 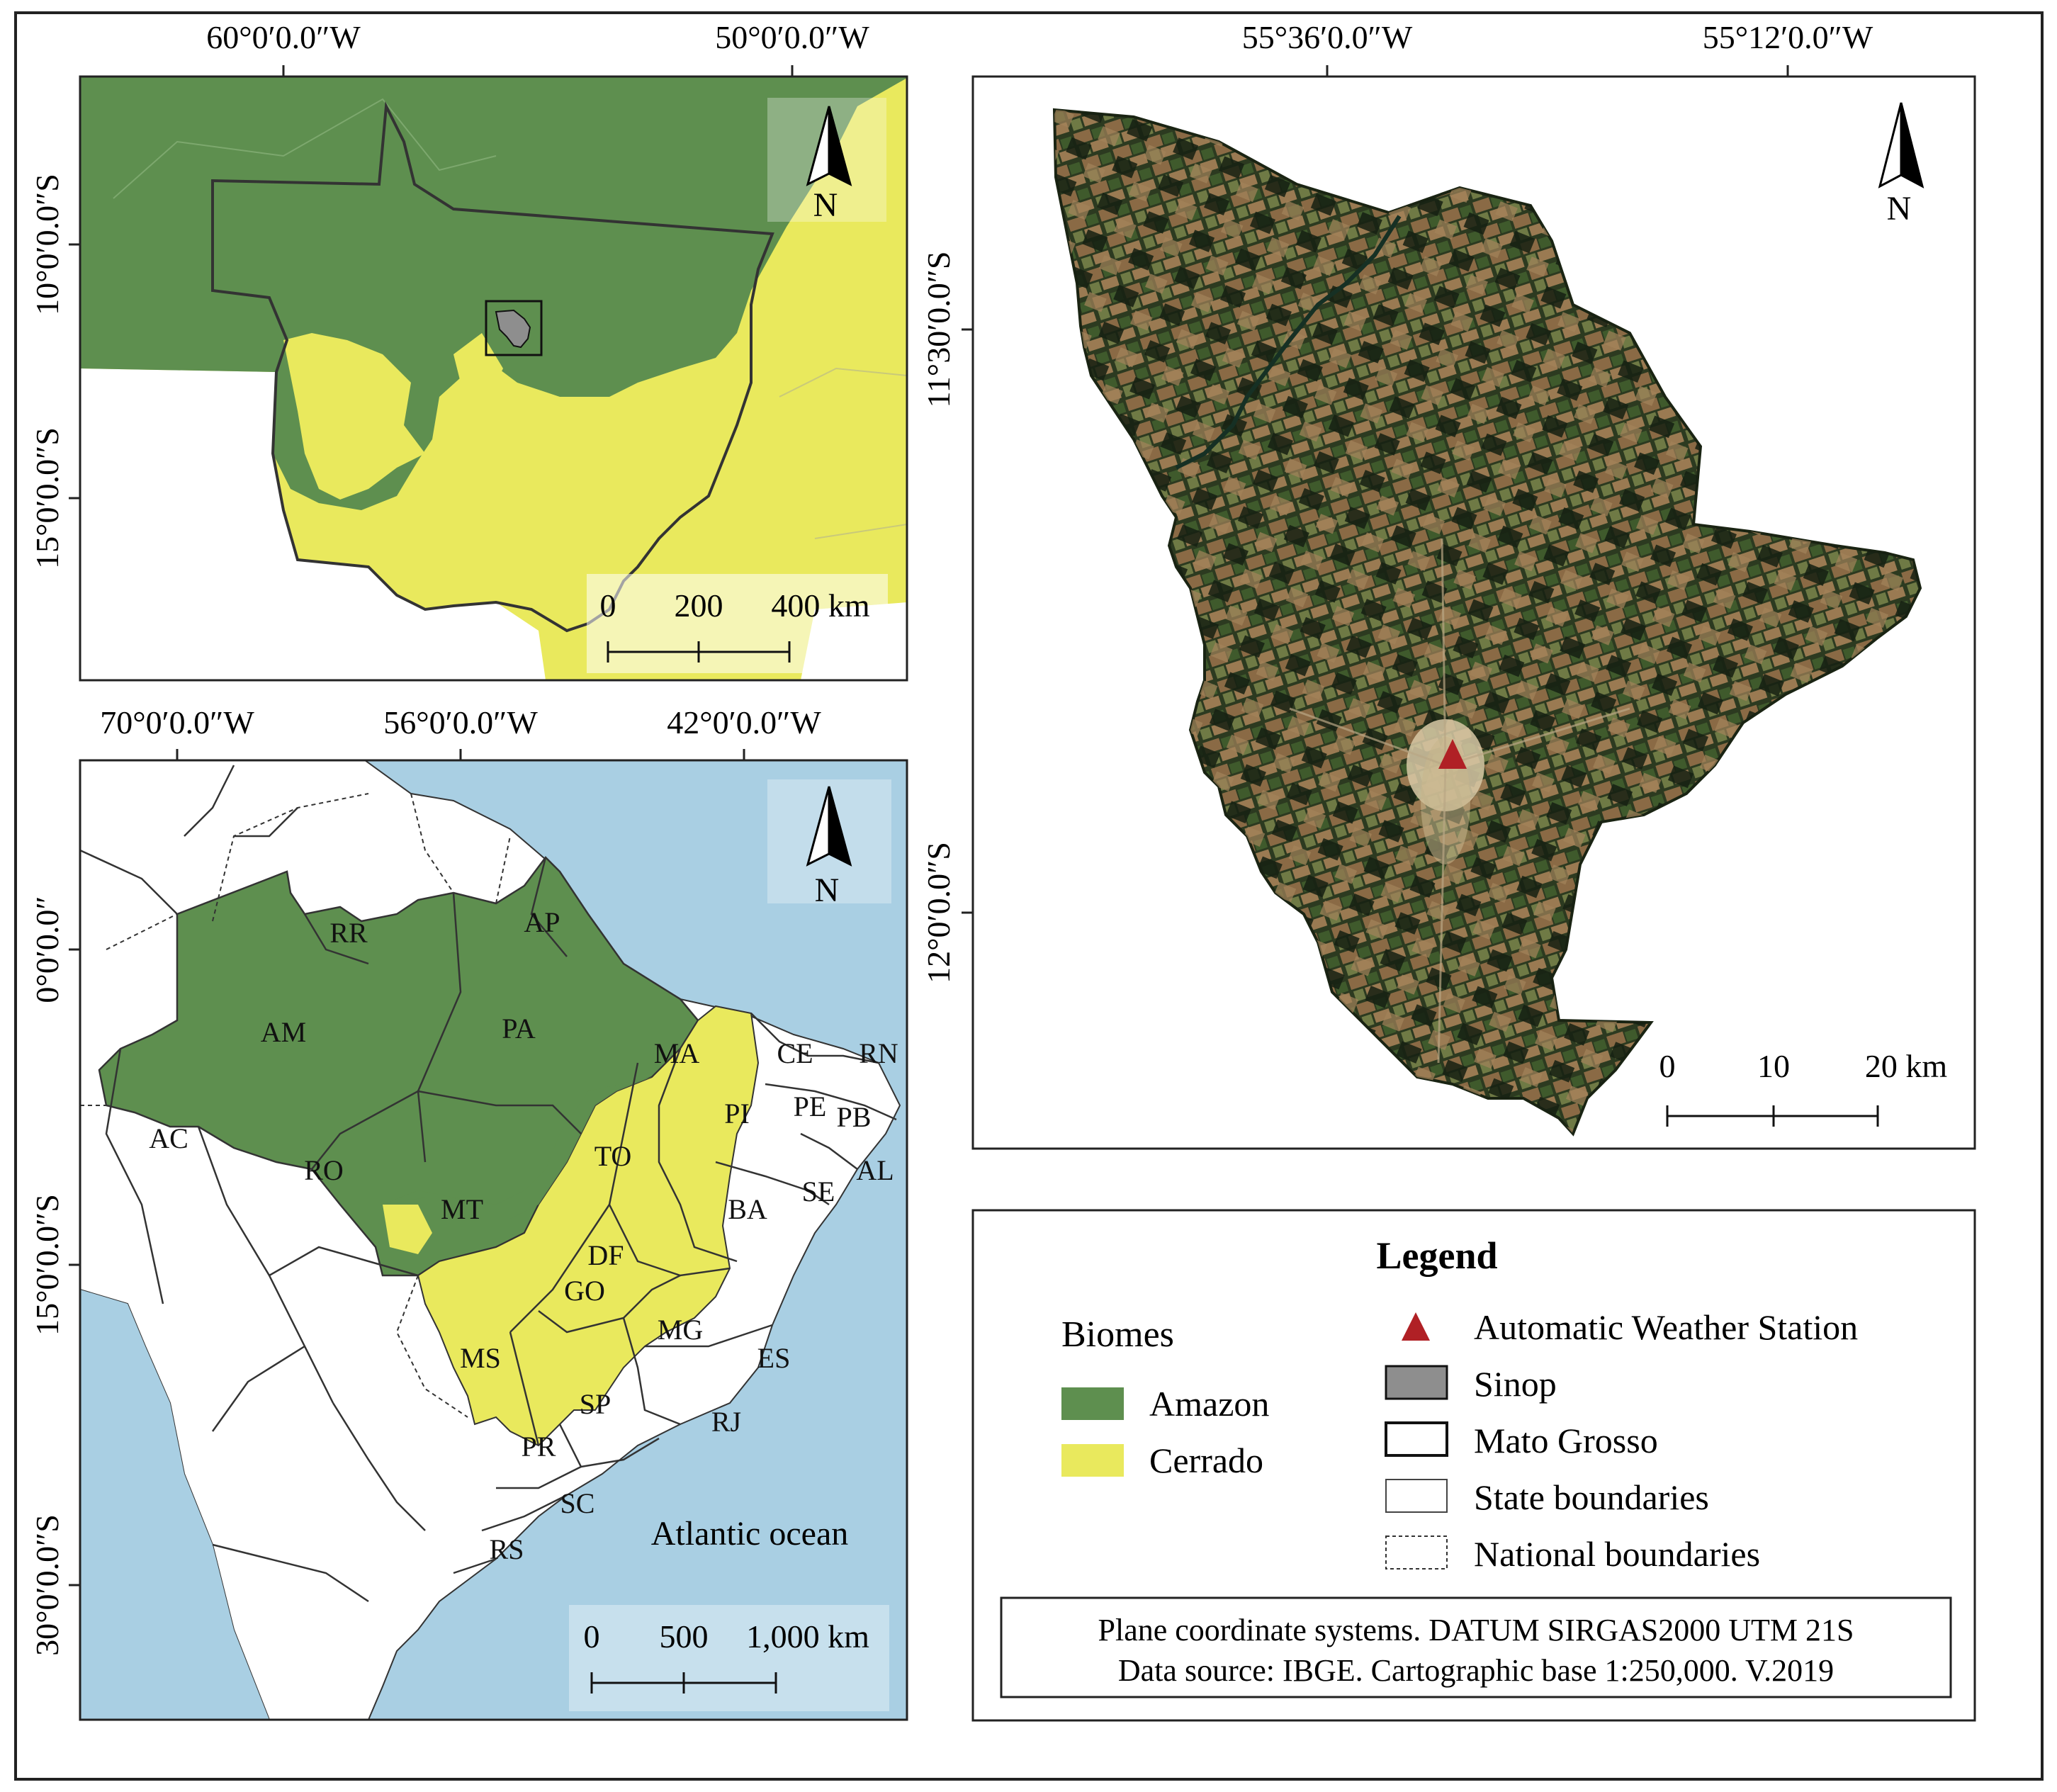 What do you see at coordinates (542, 922) in the screenshot?
I see `state-label: AP` at bounding box center [542, 922].